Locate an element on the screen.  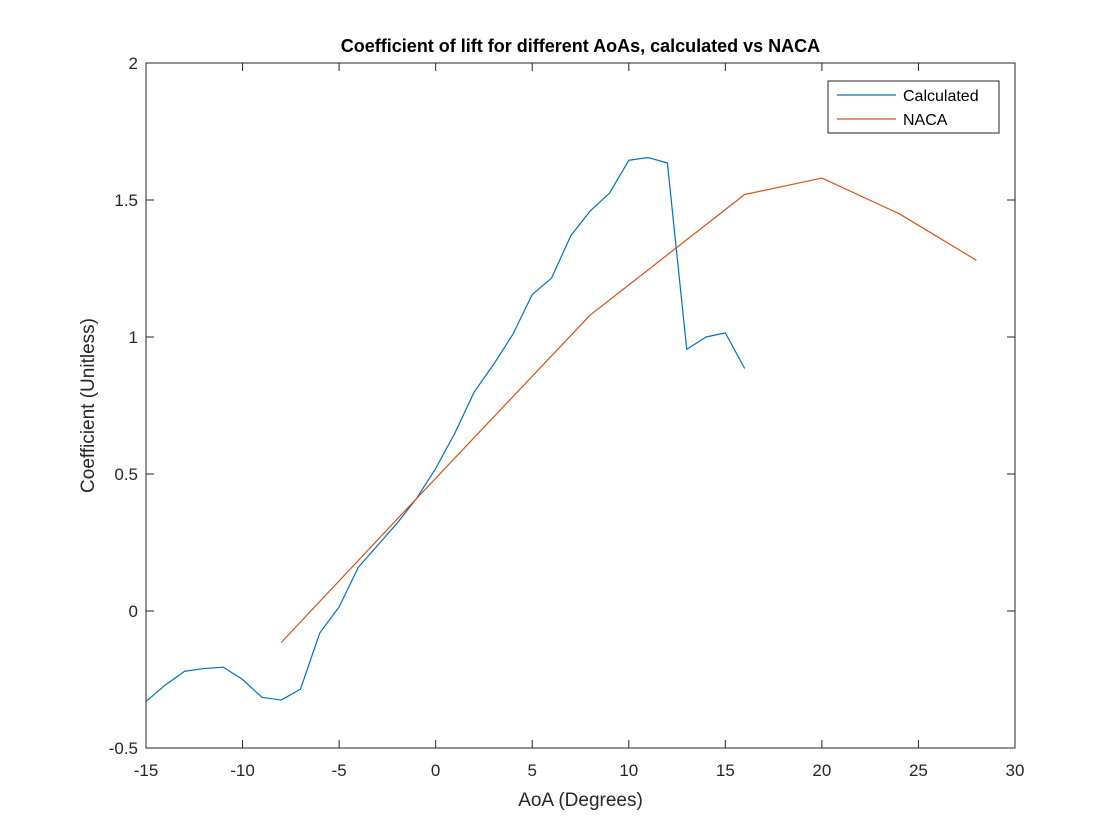
x-tick-label: -5 is located at coordinates (339, 770).